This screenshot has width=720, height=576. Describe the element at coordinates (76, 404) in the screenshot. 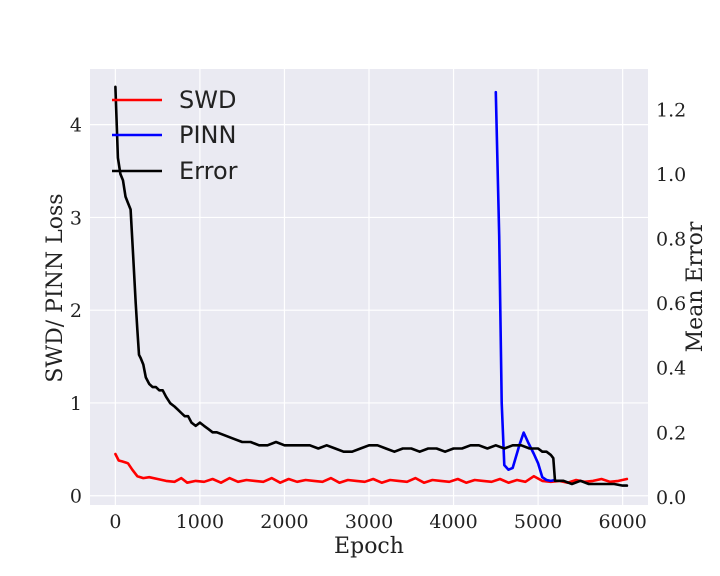

I see `y-left-tick-label: 1` at that location.